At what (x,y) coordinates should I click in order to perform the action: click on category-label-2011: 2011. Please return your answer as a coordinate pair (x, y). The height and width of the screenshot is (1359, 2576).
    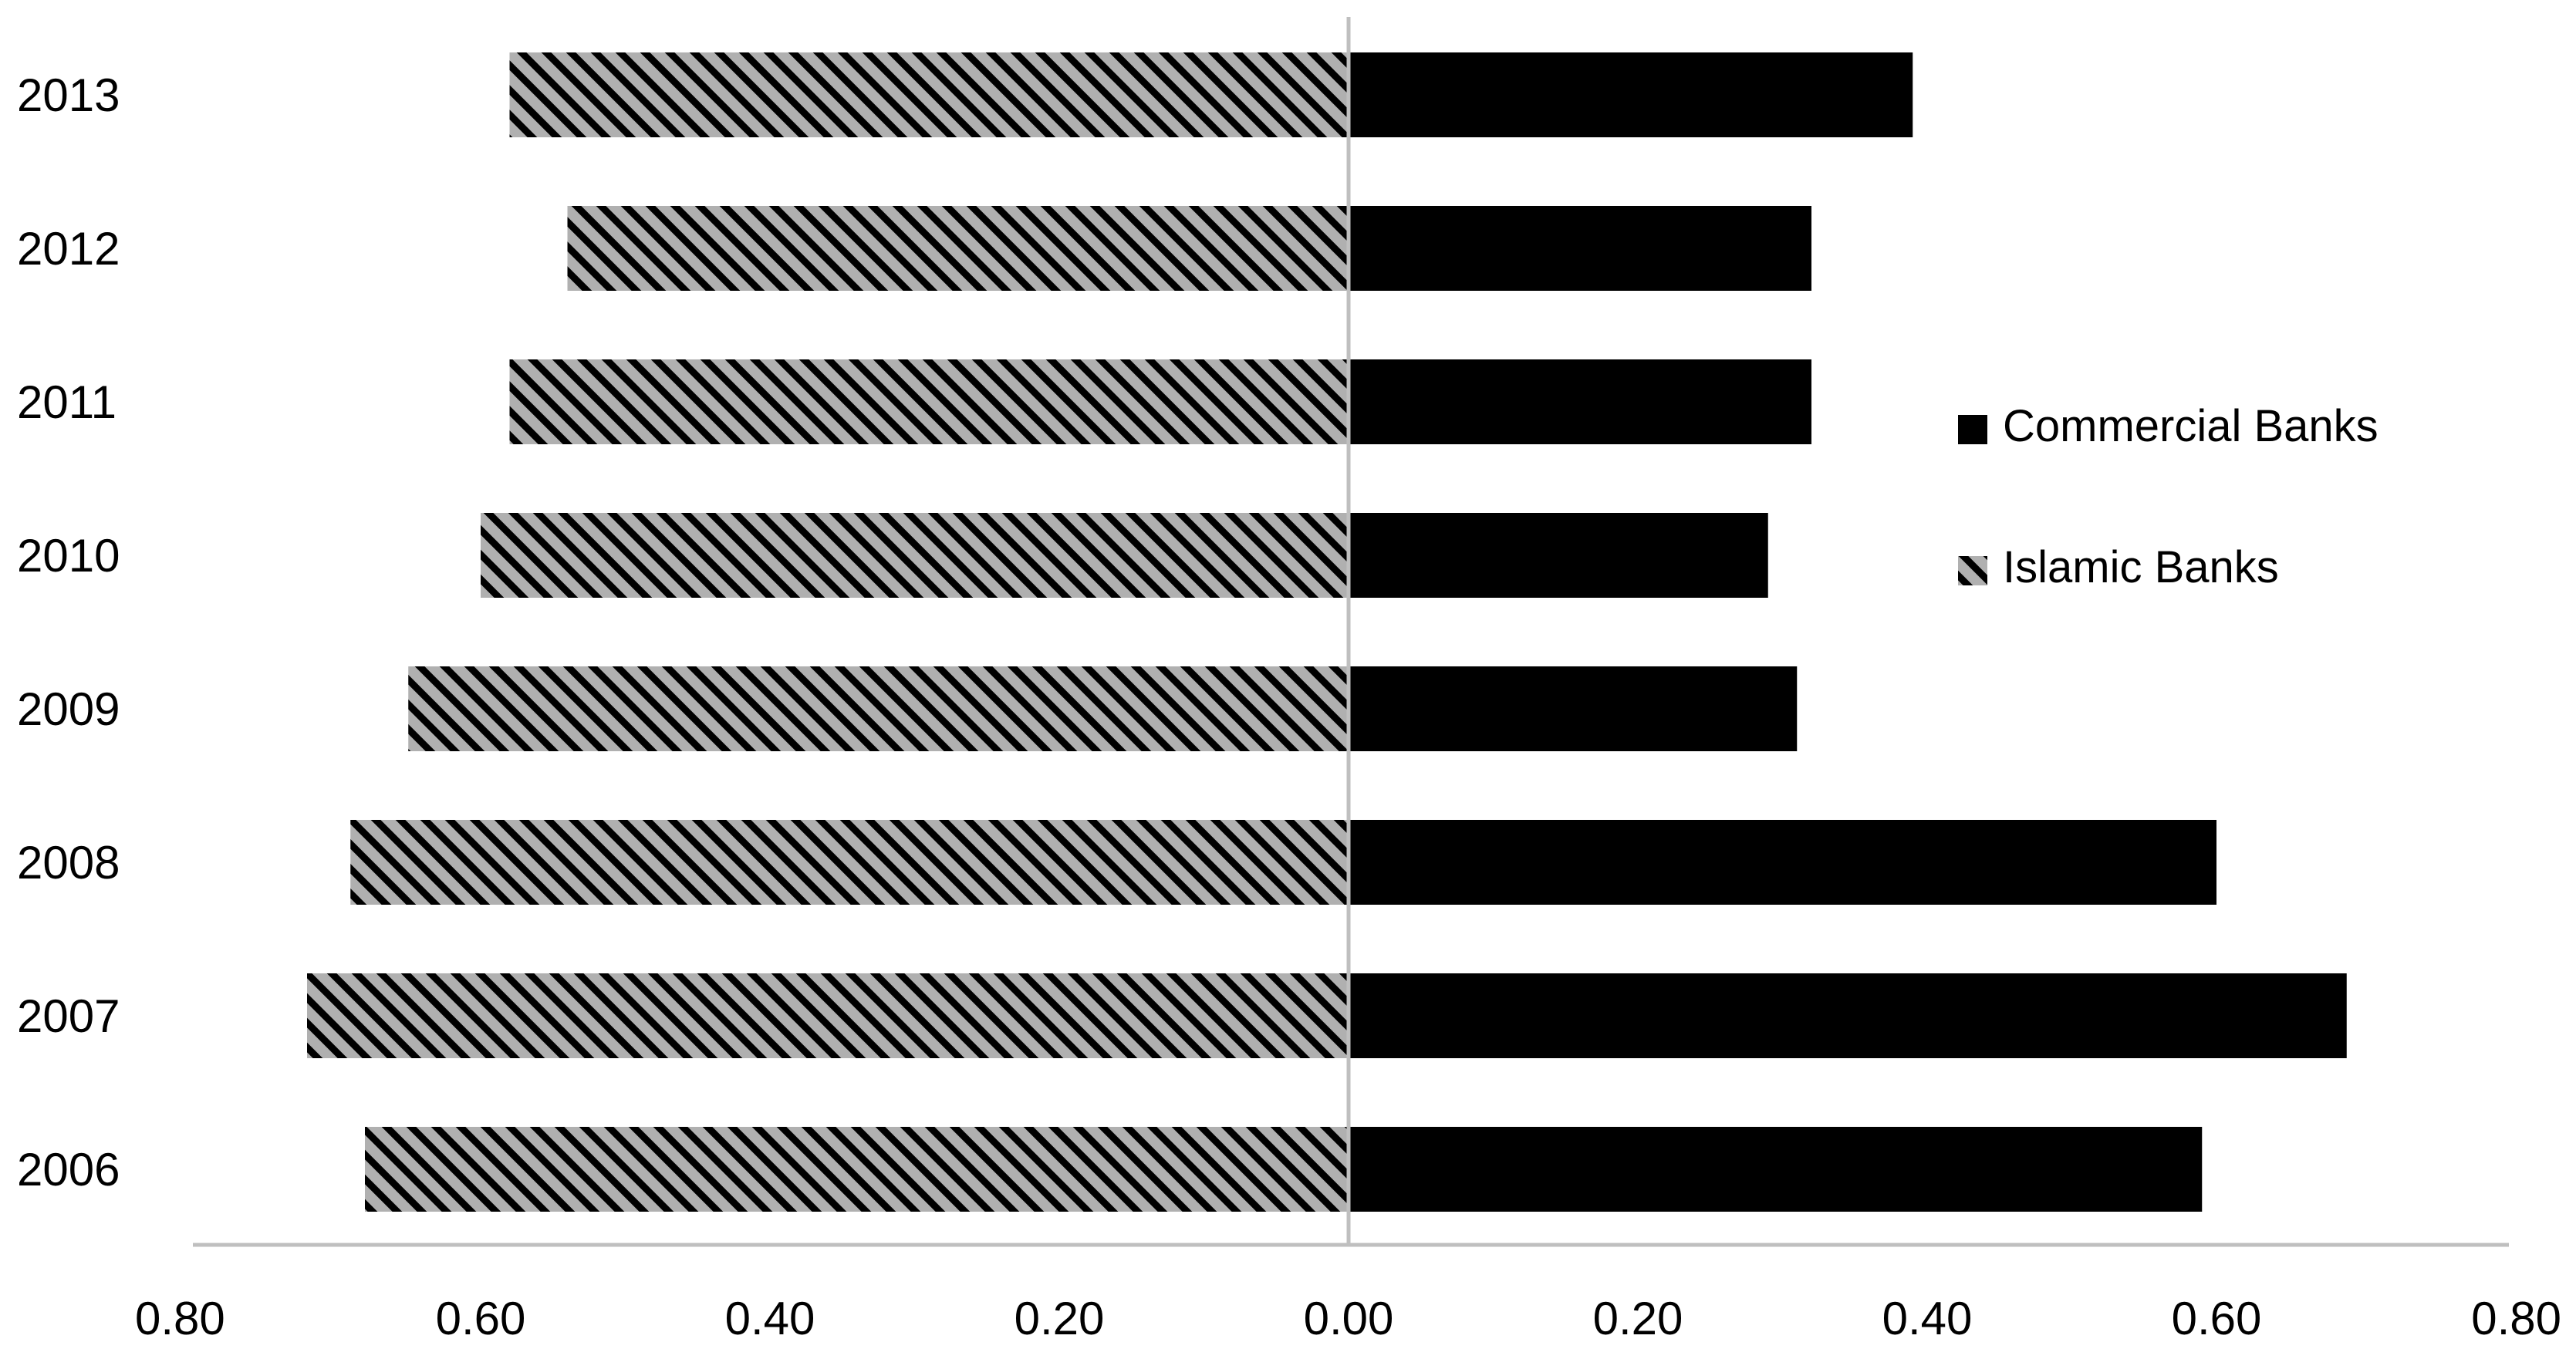
    Looking at the image, I should click on (66, 402).